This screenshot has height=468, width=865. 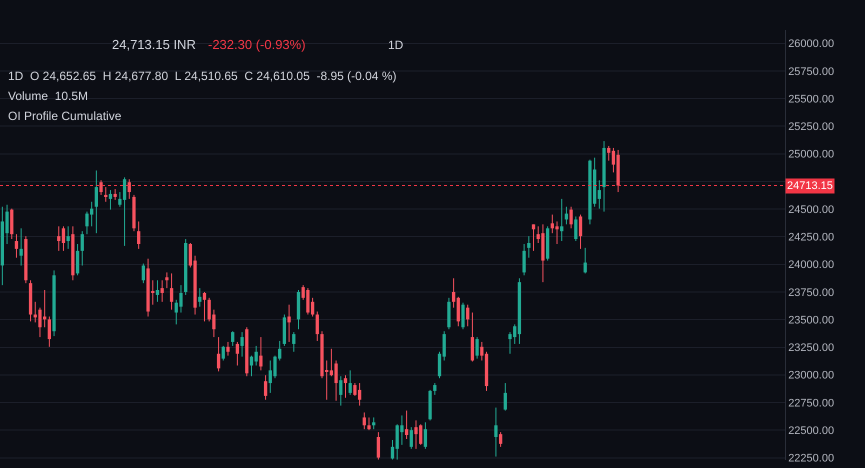 What do you see at coordinates (811, 403) in the screenshot?
I see `y-tick-label: 22750.00` at bounding box center [811, 403].